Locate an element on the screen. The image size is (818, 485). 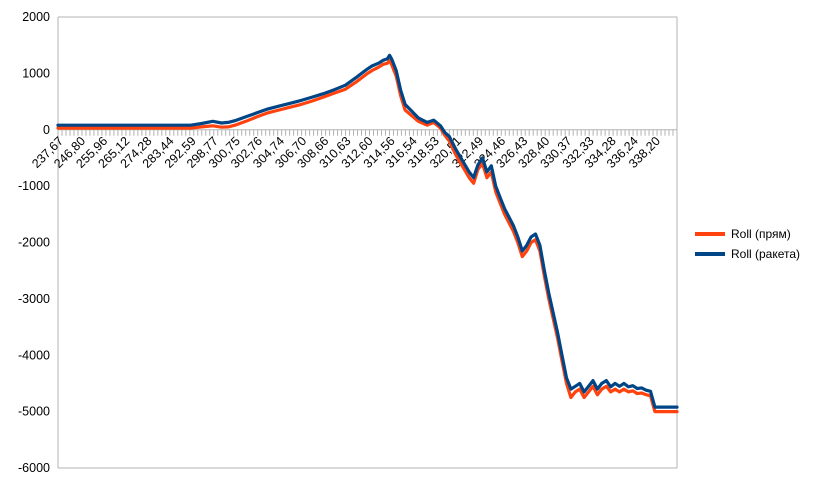
y-tick-label: -6000 is located at coordinates (34, 468).